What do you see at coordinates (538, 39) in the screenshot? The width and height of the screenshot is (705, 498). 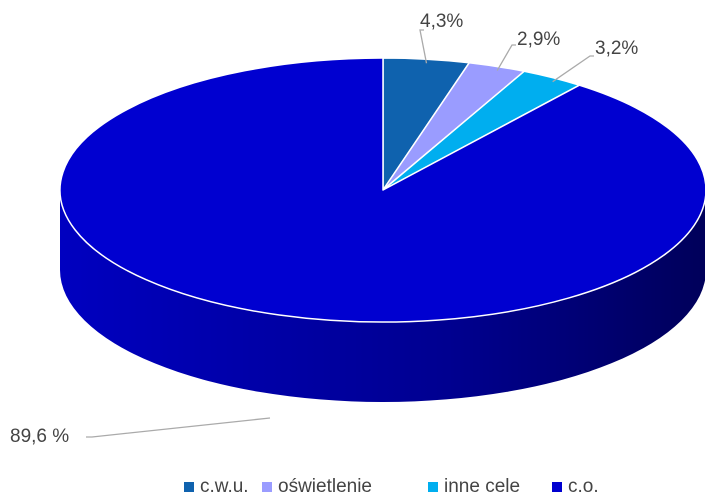 I see `data-label: 2,9%` at bounding box center [538, 39].